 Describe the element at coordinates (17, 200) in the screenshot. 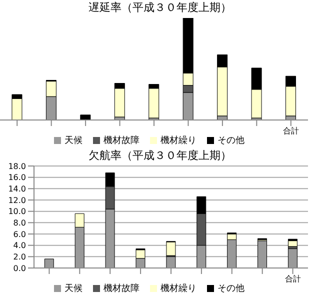

I see `y-tick-label: 12.0` at that location.